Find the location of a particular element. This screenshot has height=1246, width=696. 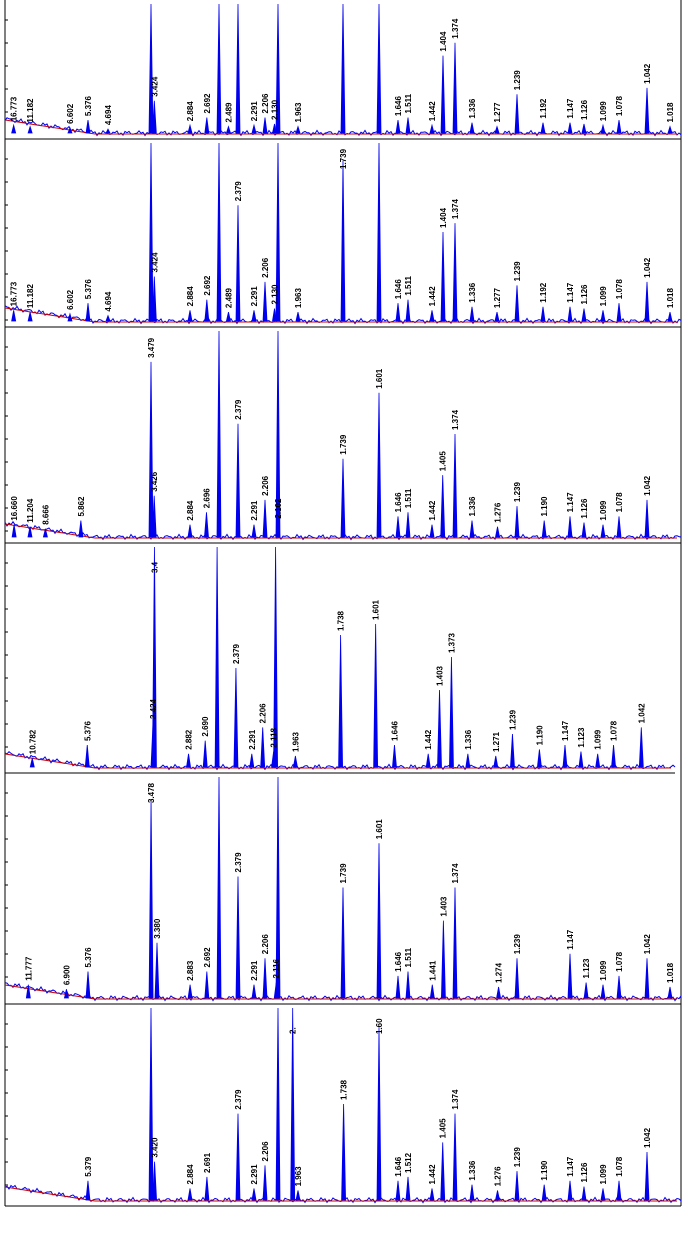

peak-label: 2.884 is located at coordinates (190, 510).